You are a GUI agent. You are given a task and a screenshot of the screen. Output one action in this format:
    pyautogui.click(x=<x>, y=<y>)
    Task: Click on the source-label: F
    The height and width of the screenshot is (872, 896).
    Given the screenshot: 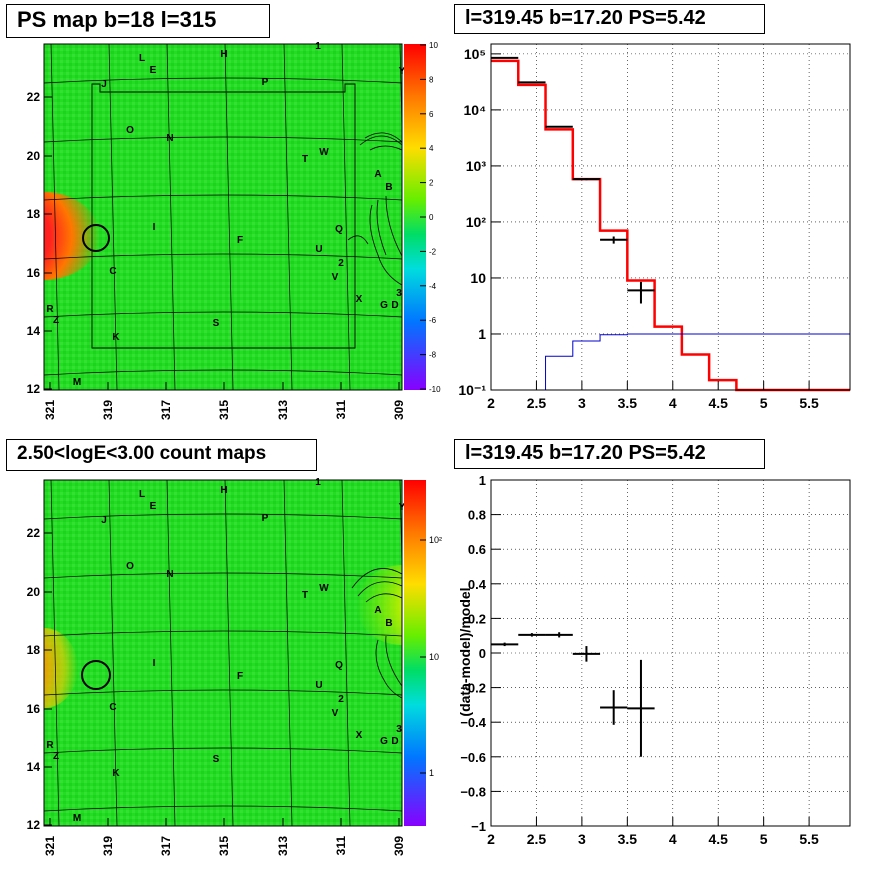 What is the action you would take?
    pyautogui.click(x=240, y=676)
    